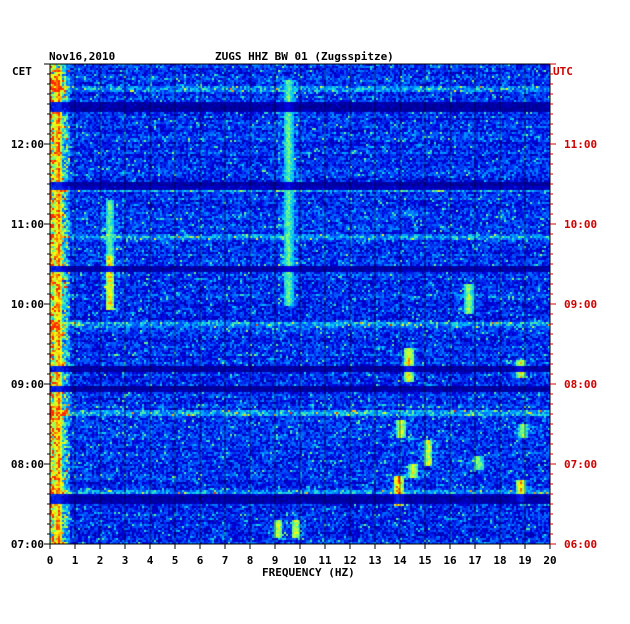 The image size is (630, 624). Describe the element at coordinates (400, 560) in the screenshot. I see `x-tick-label: 14` at that location.